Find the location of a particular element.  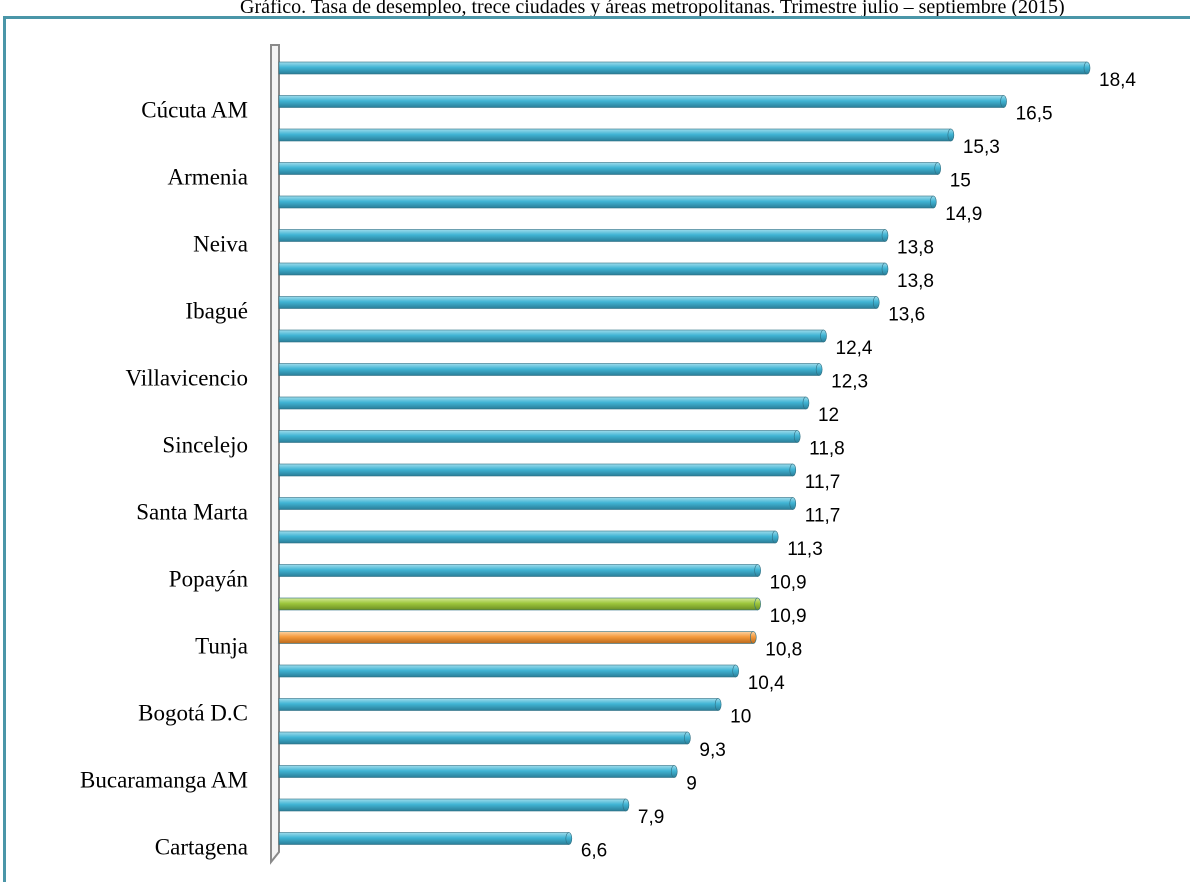

value-label-22: 7,9 is located at coordinates (651, 817).